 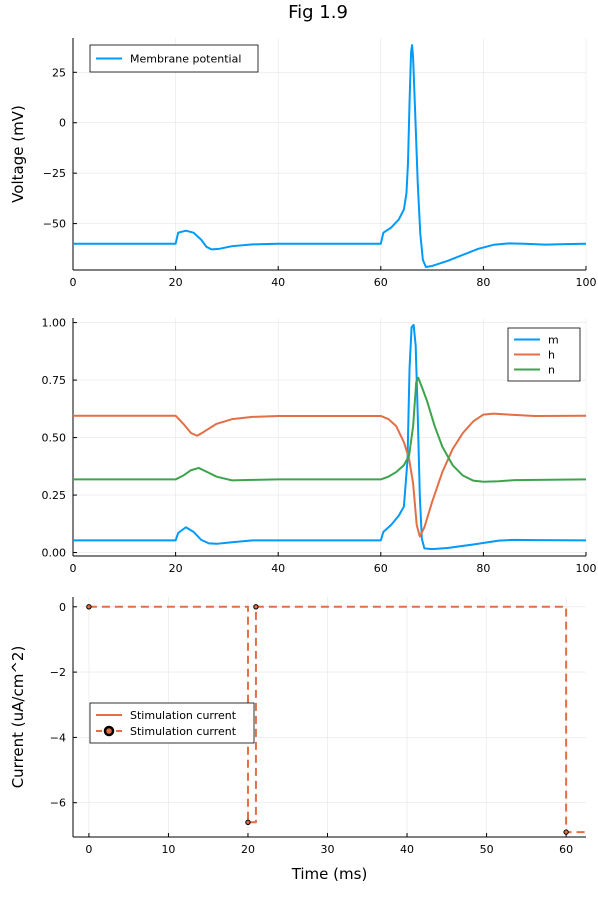 I want to click on y-tick-label: −6, so click(x=58, y=803).